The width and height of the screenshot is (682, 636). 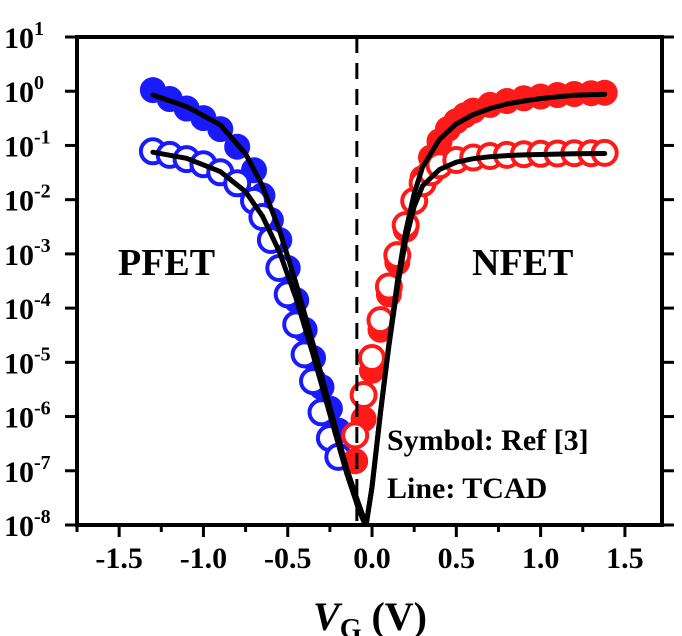 I want to click on y-tick-label: 10⁻³, so click(x=27, y=253).